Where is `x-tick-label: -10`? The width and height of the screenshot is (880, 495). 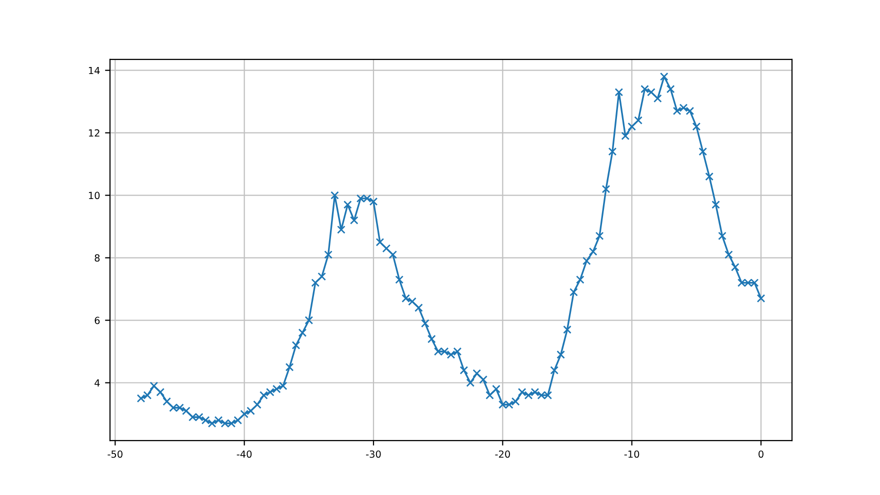
x-tick-label: -10 is located at coordinates (632, 454).